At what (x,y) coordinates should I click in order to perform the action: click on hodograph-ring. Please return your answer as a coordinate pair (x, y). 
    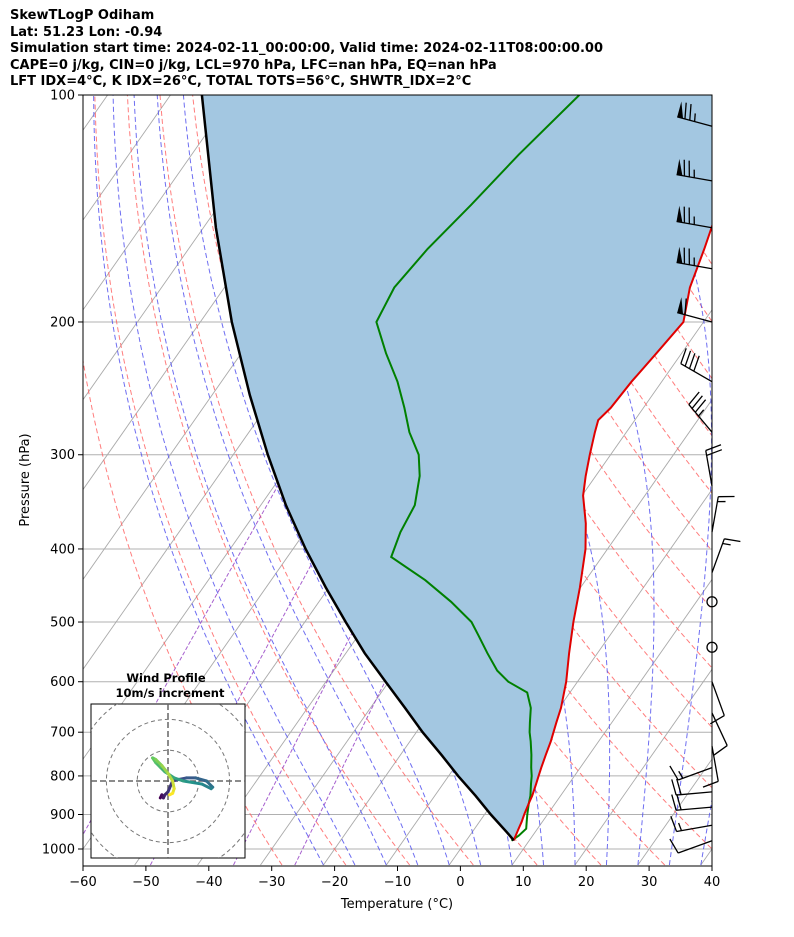
    Looking at the image, I should click on (168, 781).